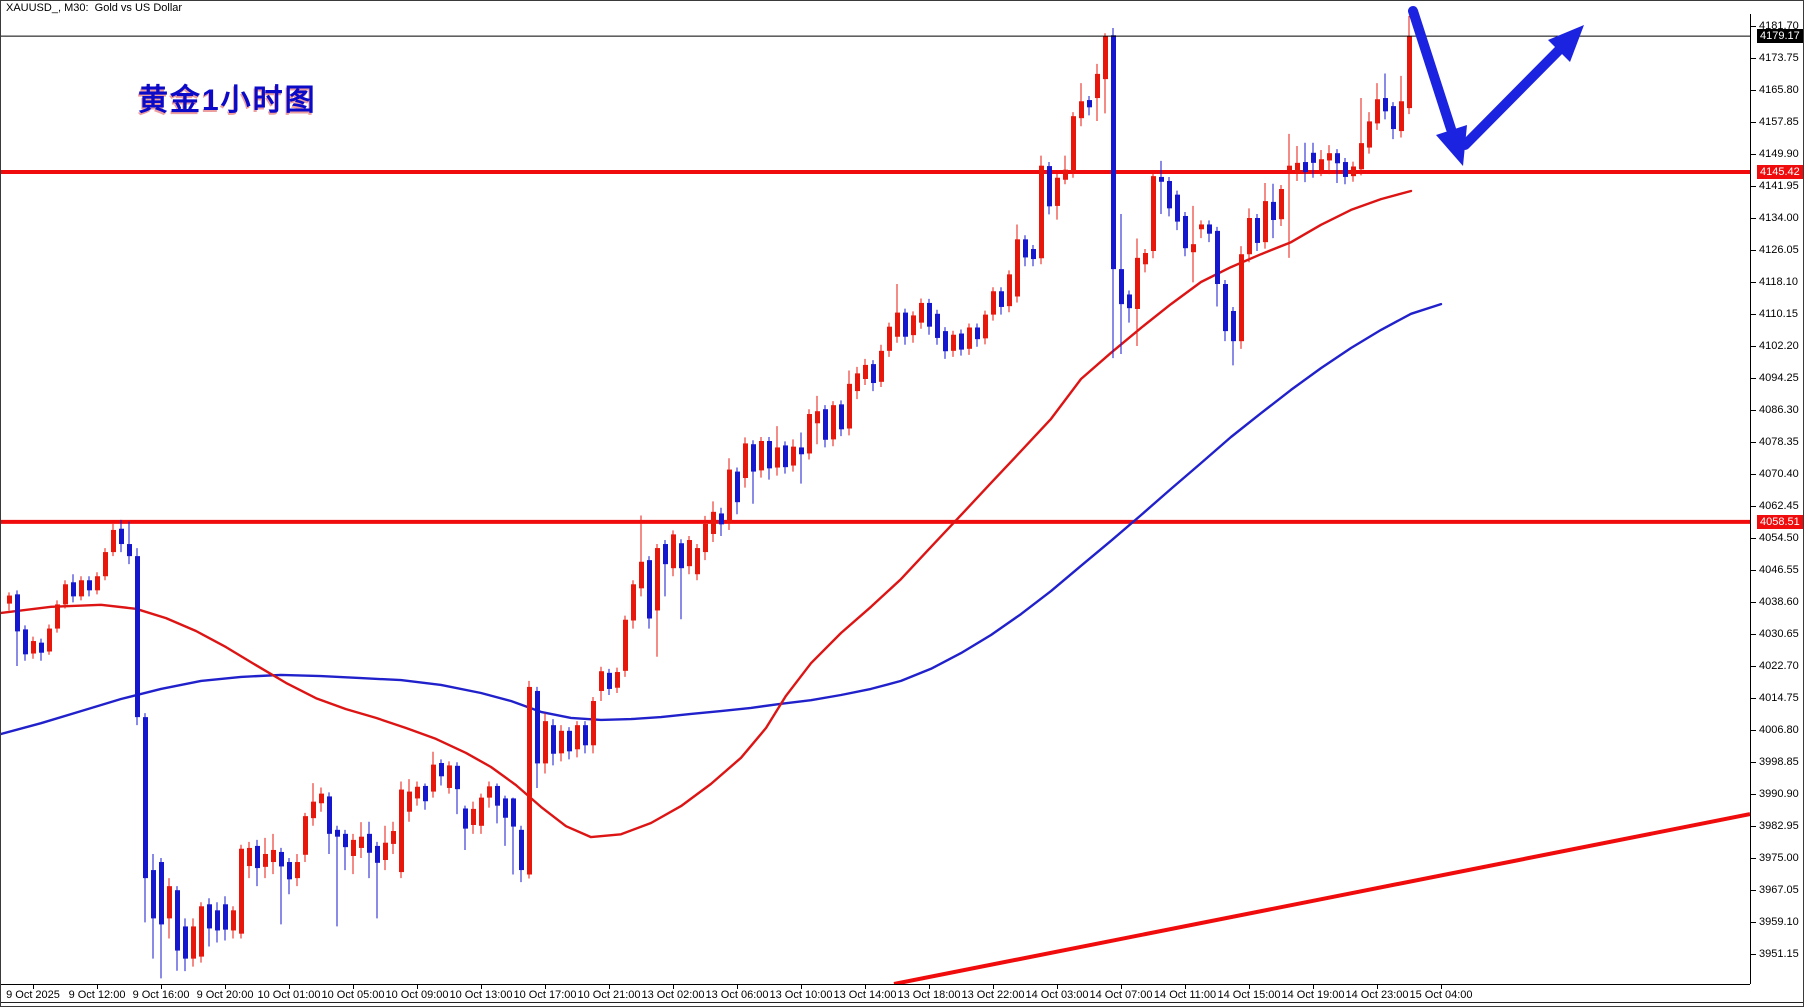 The image size is (1804, 1007). What do you see at coordinates (1779, 538) in the screenshot?
I see `price-tick-label: 4054.50` at bounding box center [1779, 538].